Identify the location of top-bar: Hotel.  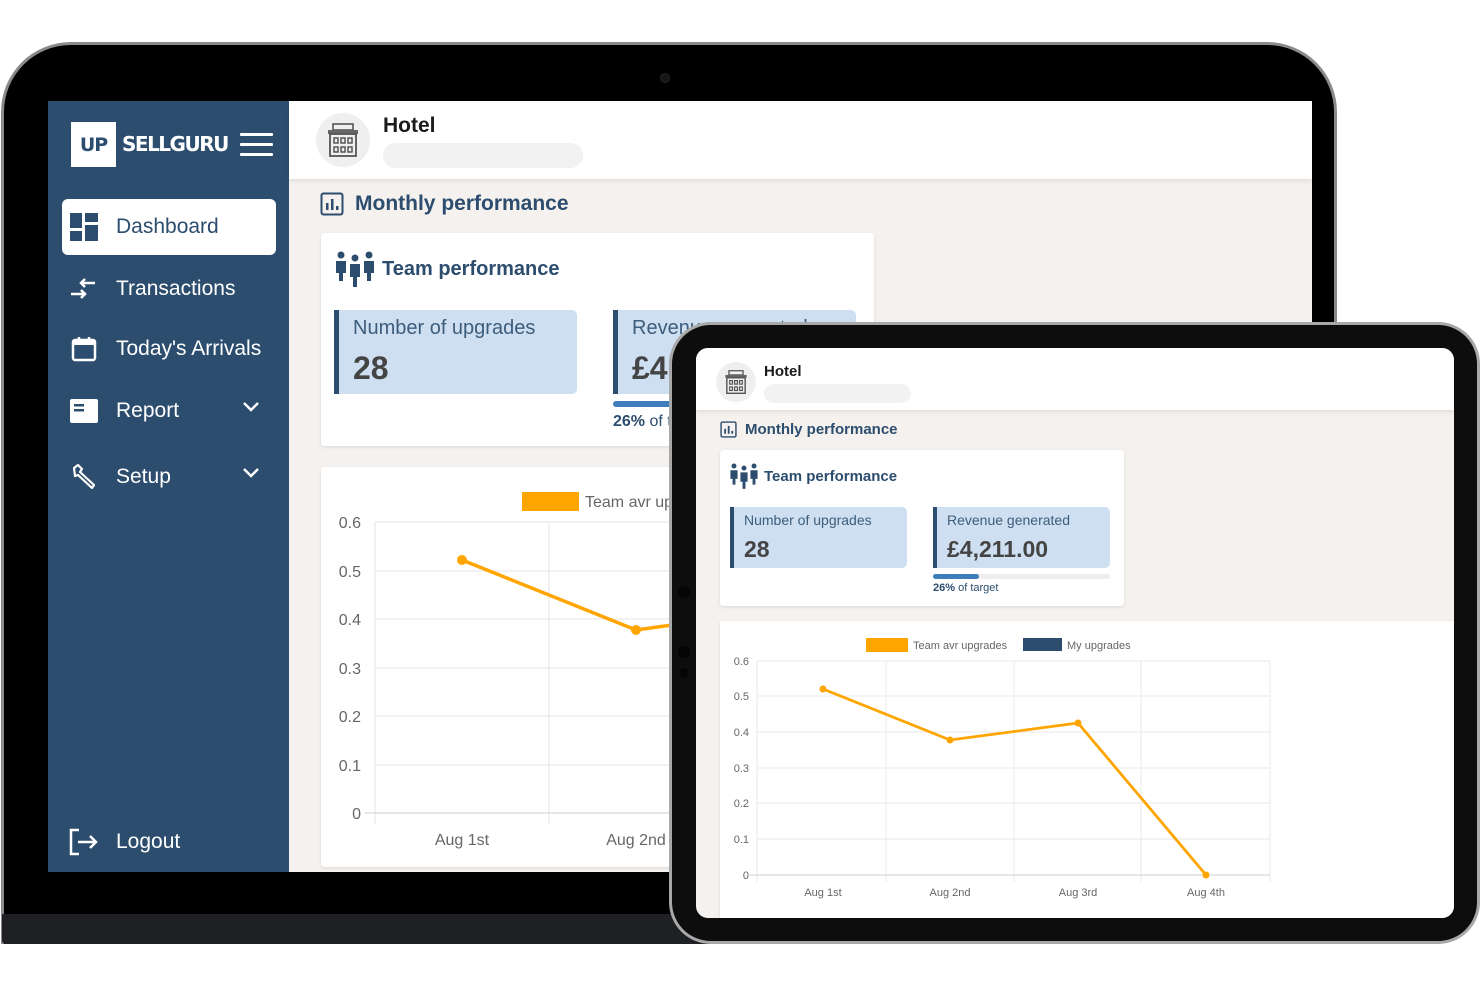
(800, 140).